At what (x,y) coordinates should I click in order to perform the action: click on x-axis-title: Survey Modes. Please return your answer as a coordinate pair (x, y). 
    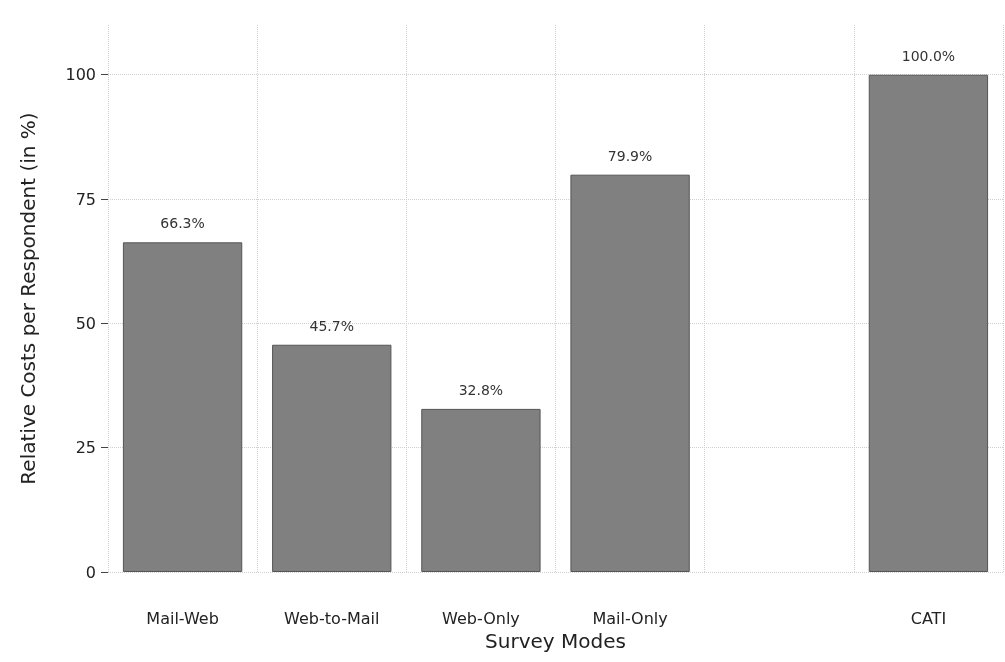
    Looking at the image, I should click on (555, 640).